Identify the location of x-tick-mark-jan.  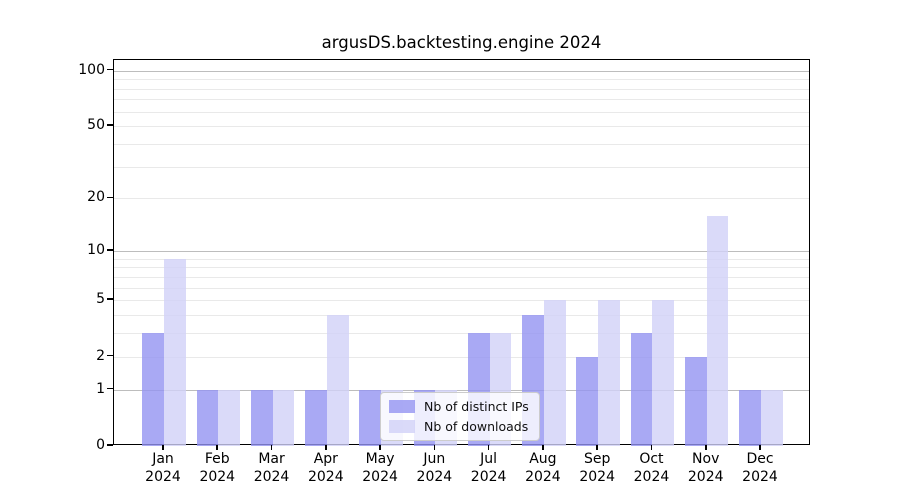
(163, 447).